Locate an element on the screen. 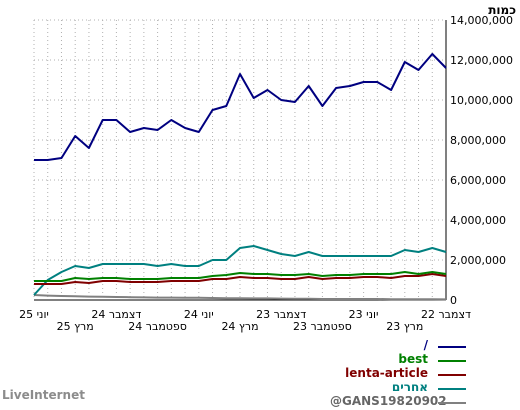 The image size is (520, 410). series-line-lenta-article is located at coordinates (240, 279).